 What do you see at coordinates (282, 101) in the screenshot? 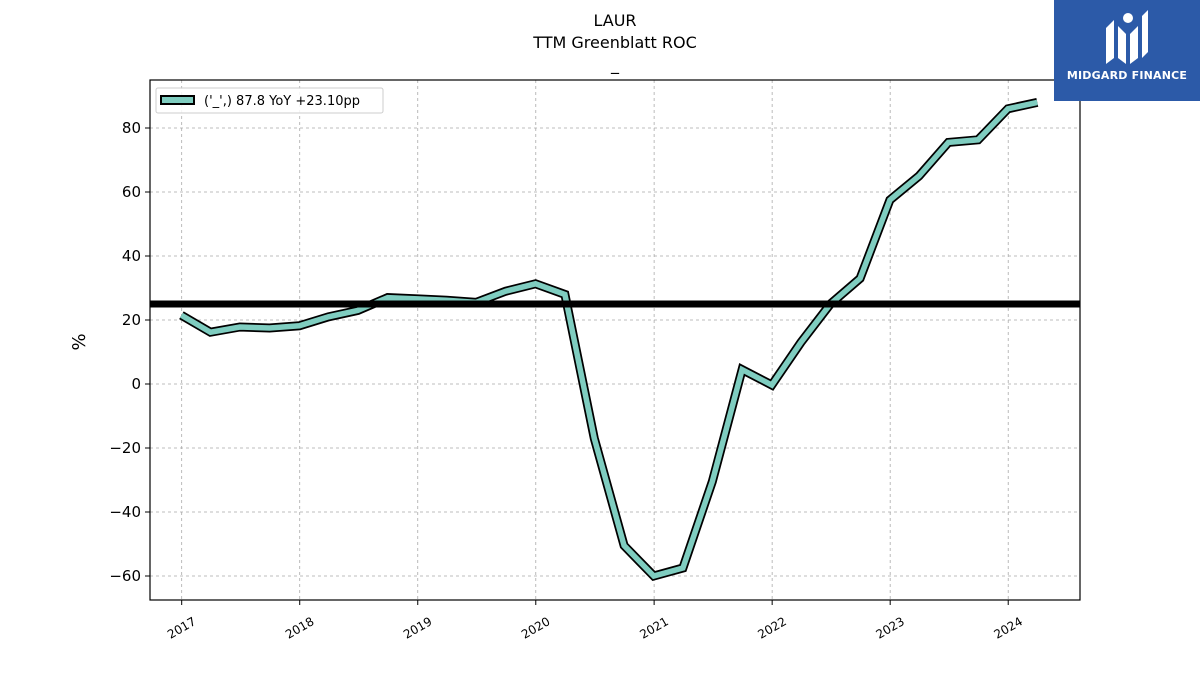
I see `legend-label: ('_',) 87.8 YoY +23.10pp` at bounding box center [282, 101].